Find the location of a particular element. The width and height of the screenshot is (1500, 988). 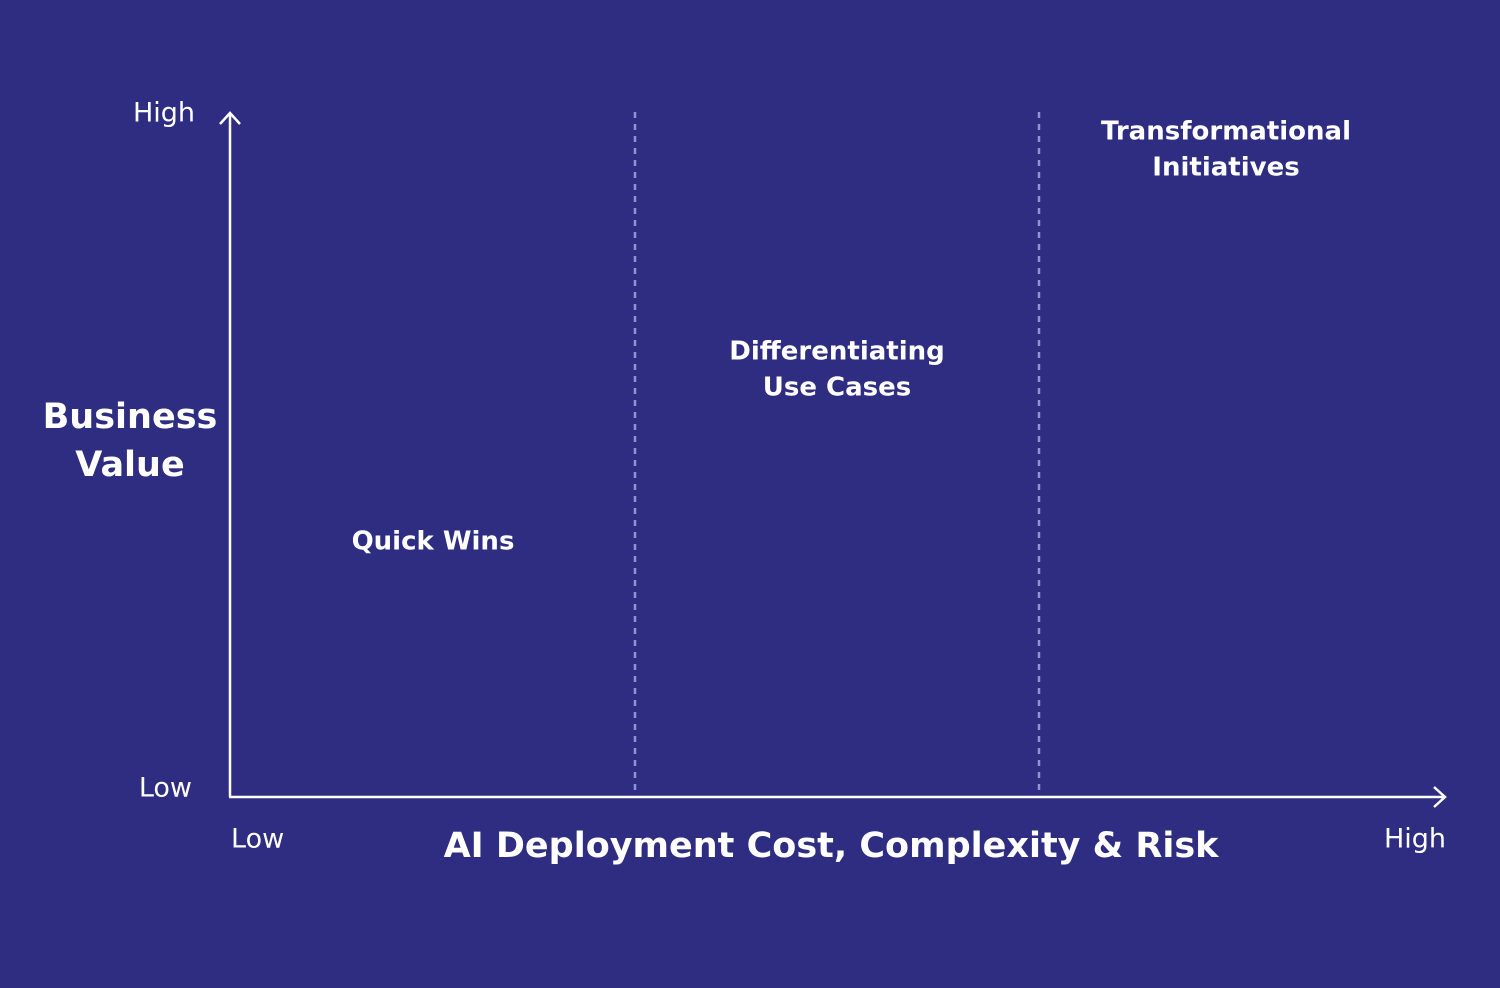

y-axis-arrow is located at coordinates (230, 118).